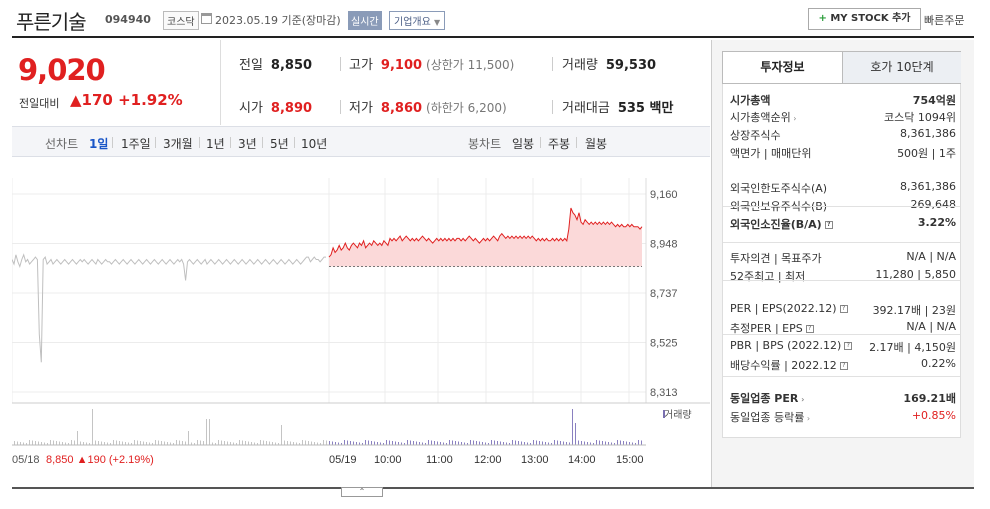 The image size is (990, 509). I want to click on expand-toggle: ⌃, so click(362, 492).